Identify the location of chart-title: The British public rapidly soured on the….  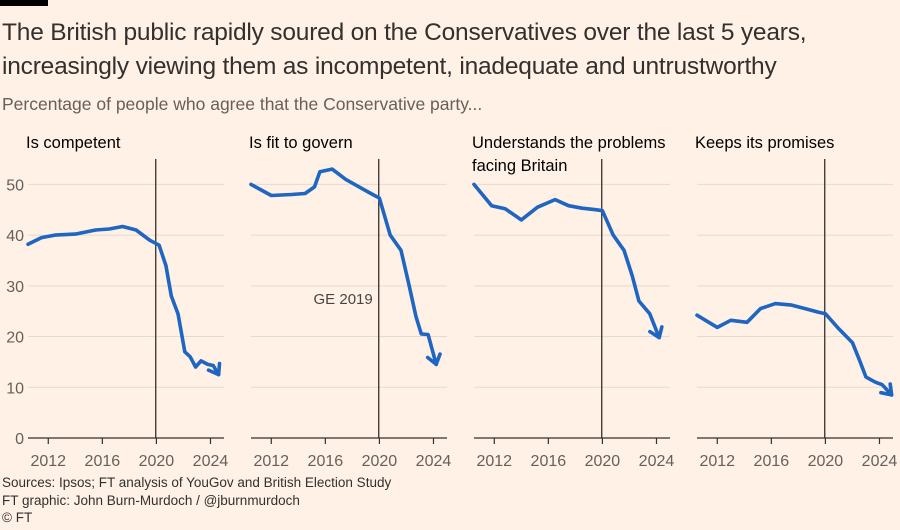
(450, 50).